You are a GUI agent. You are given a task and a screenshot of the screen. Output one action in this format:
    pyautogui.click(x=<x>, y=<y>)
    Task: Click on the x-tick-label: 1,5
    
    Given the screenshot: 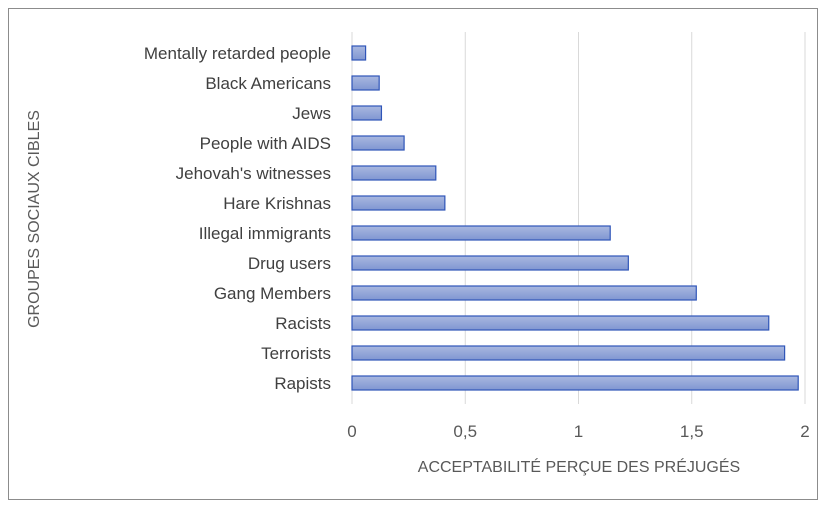 What is the action you would take?
    pyautogui.click(x=692, y=431)
    